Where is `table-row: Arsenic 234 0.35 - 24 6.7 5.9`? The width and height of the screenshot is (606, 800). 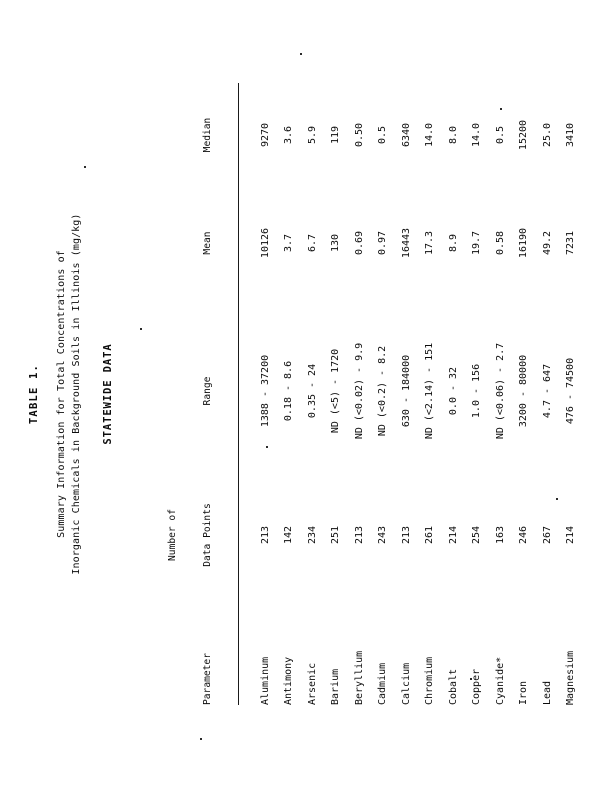
table-row: Arsenic 234 0.35 - 24 6.7 5.9 is located at coordinates (307, 394).